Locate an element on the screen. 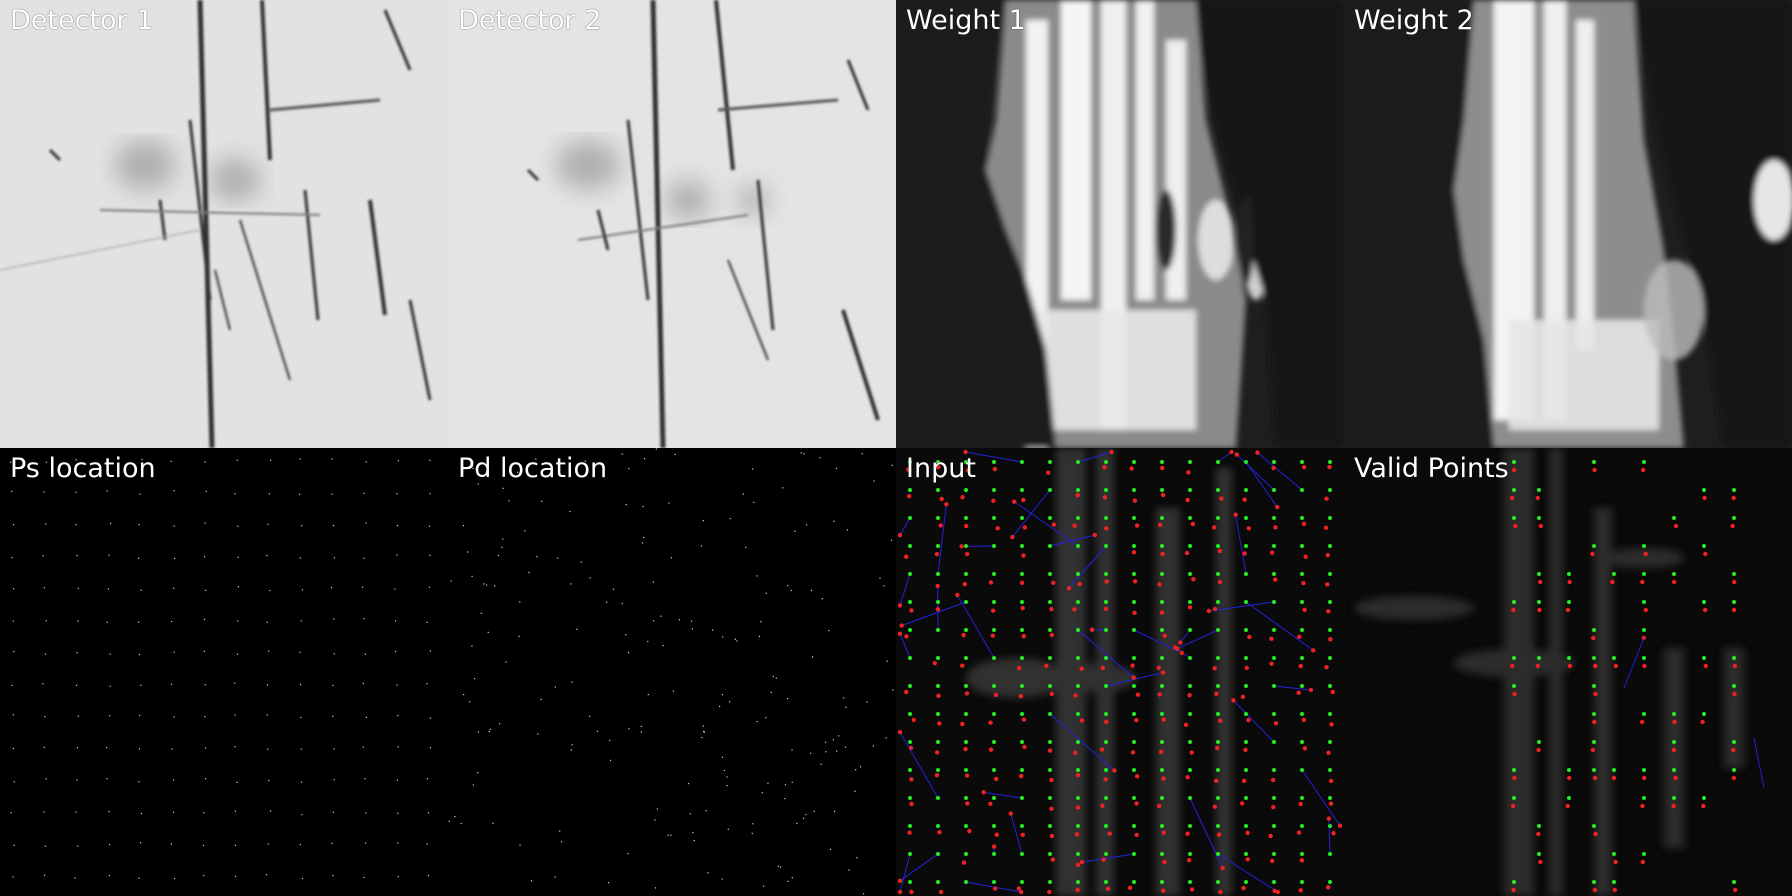  ps-location-title: Ps location is located at coordinates (83, 468).